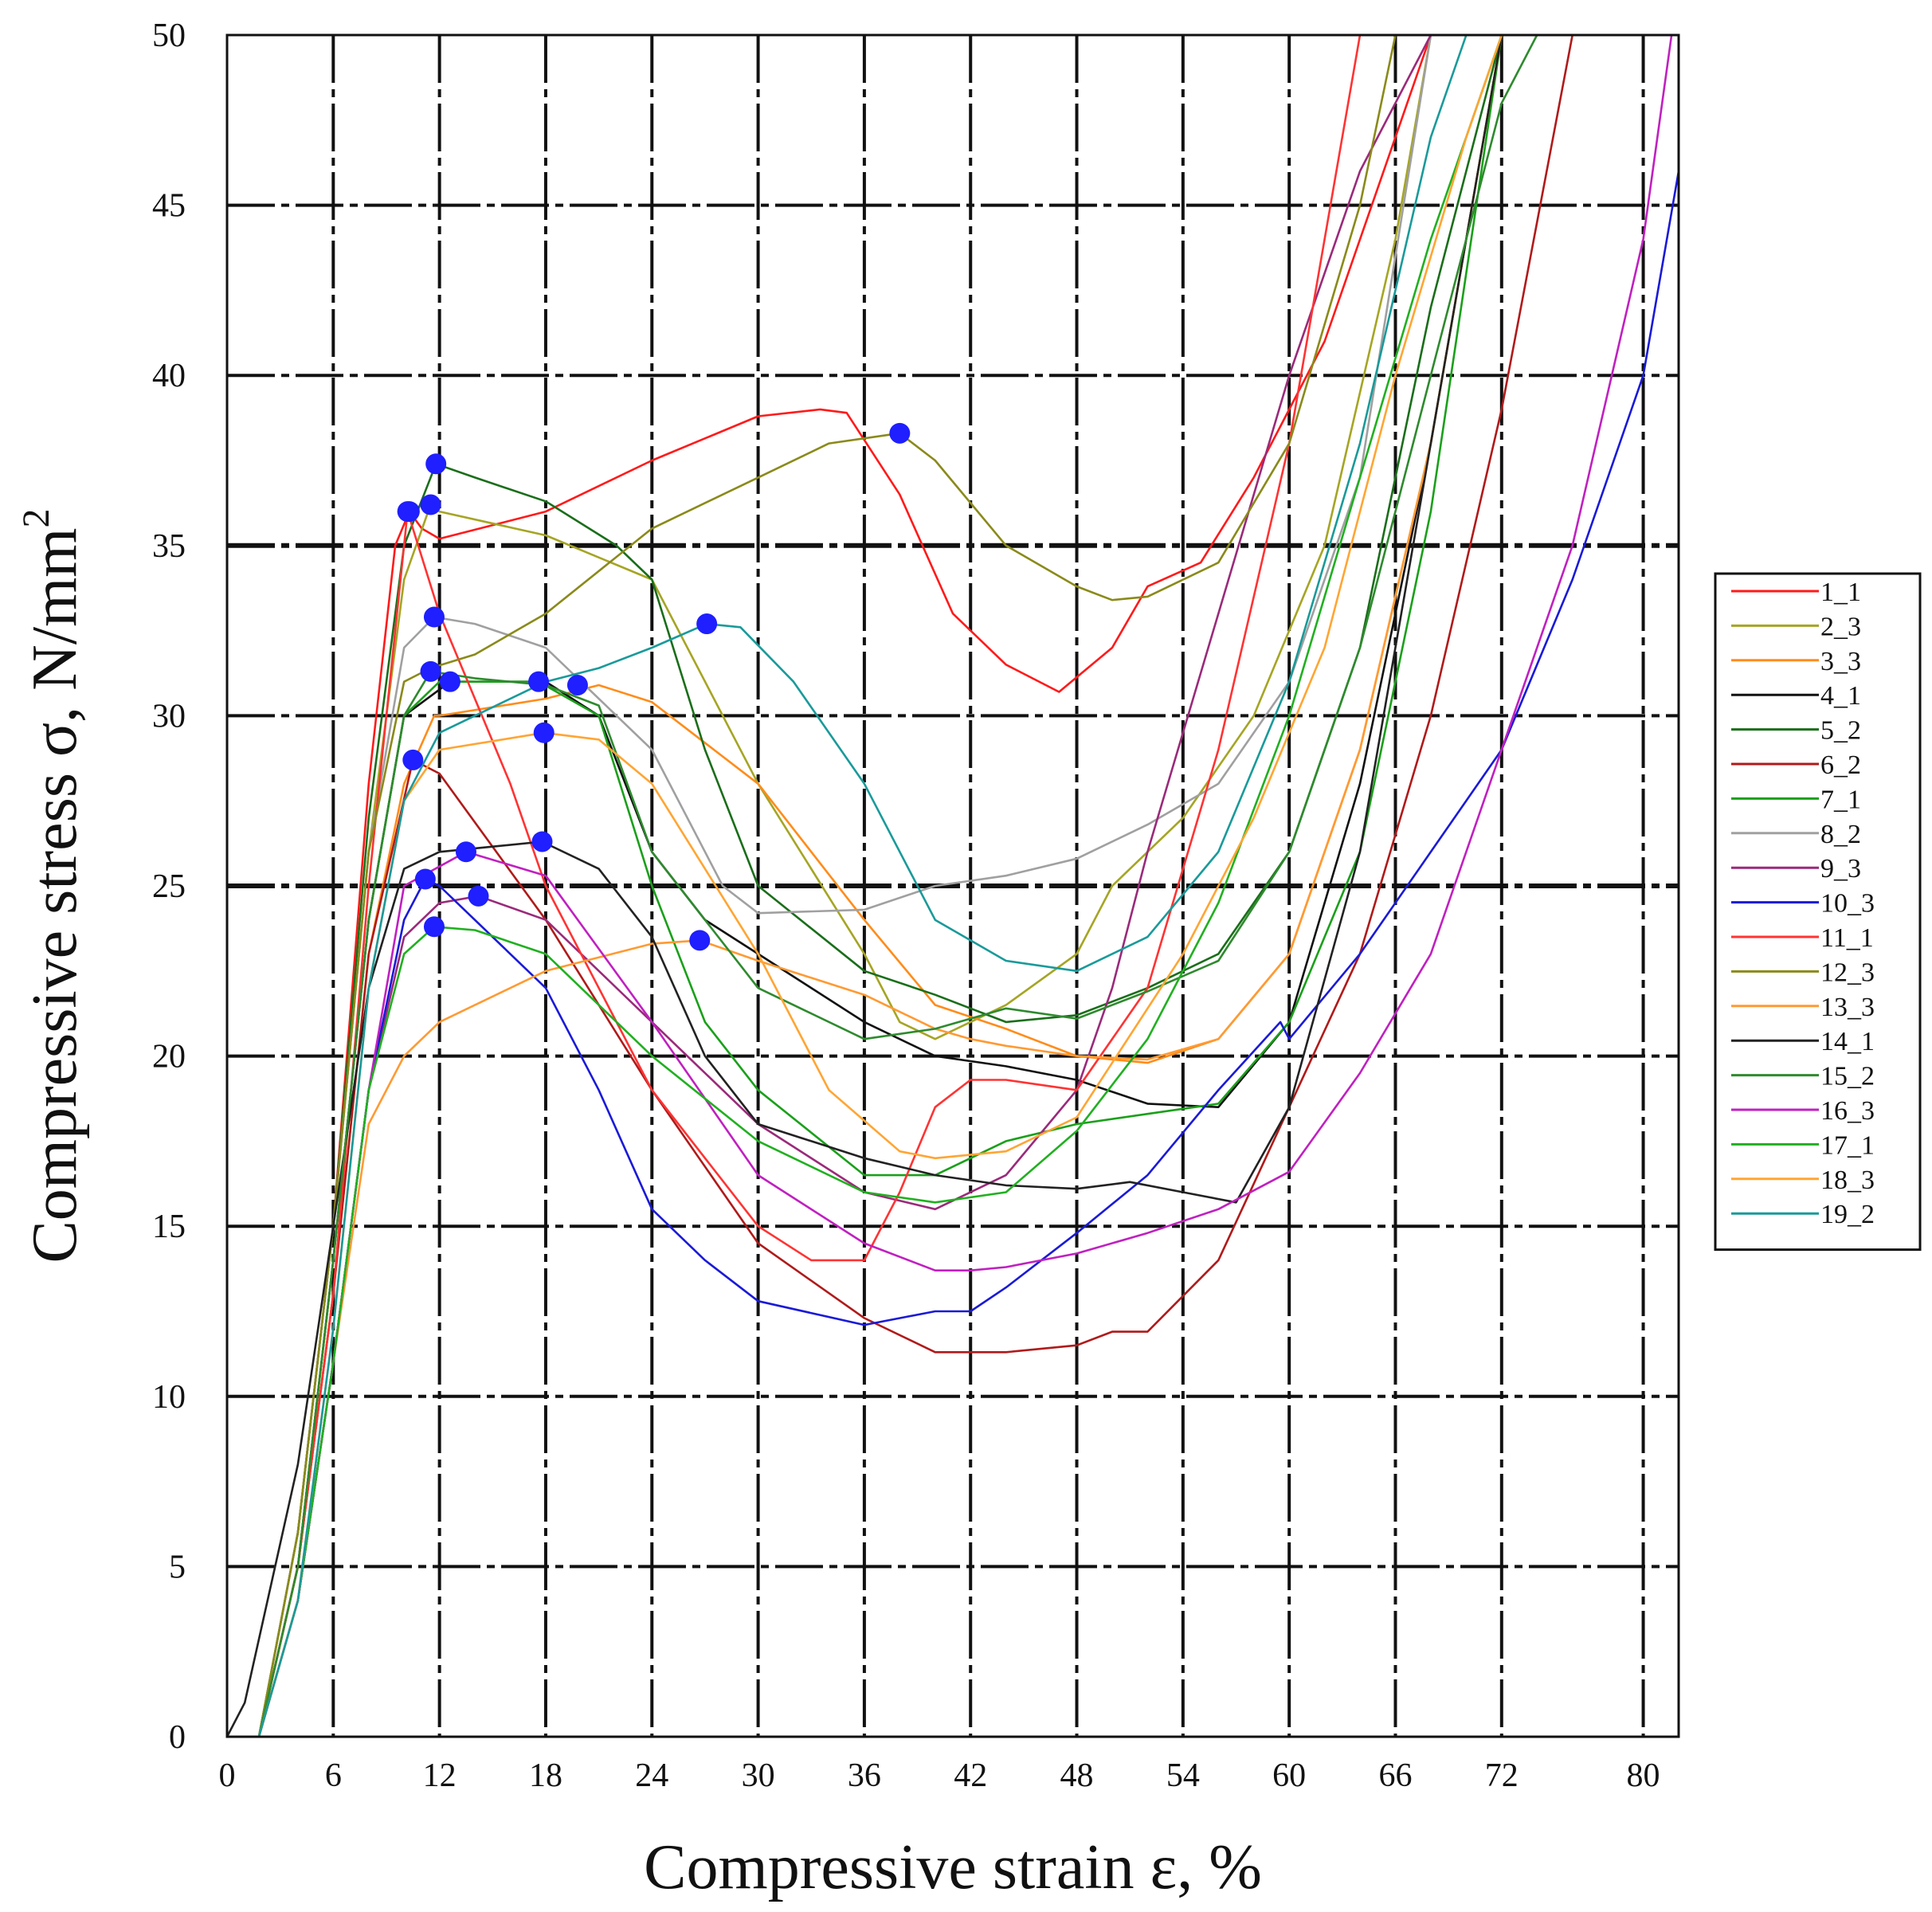  What do you see at coordinates (169, 1397) in the screenshot?
I see `y-tick-label: 10` at bounding box center [169, 1397].